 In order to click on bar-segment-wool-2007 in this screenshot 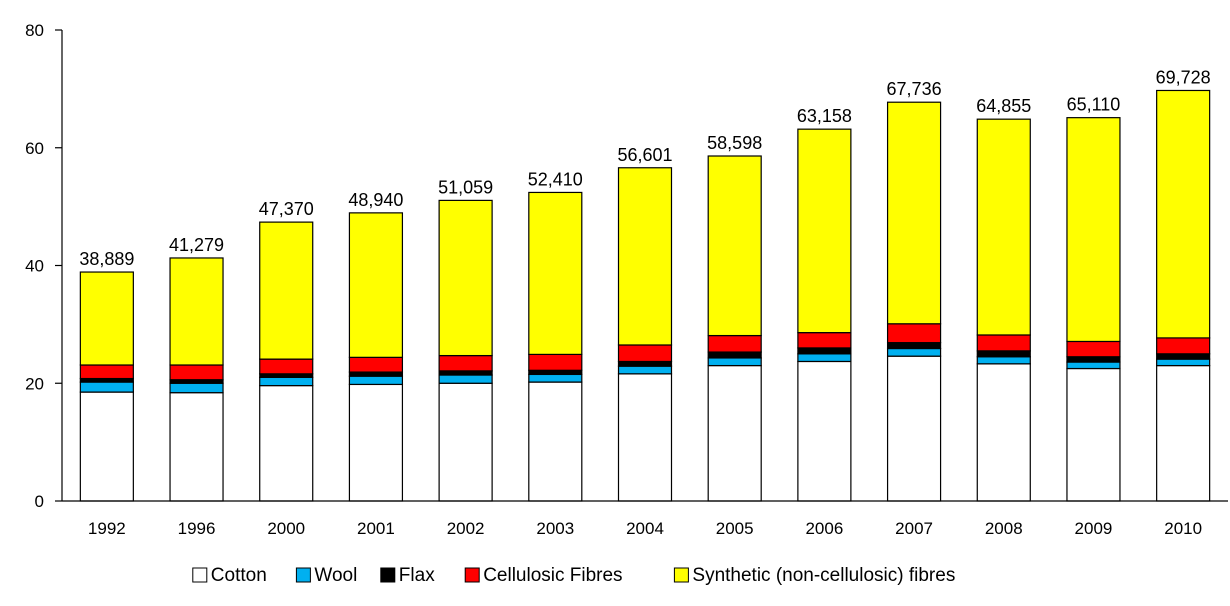, I will do `click(914, 352)`.